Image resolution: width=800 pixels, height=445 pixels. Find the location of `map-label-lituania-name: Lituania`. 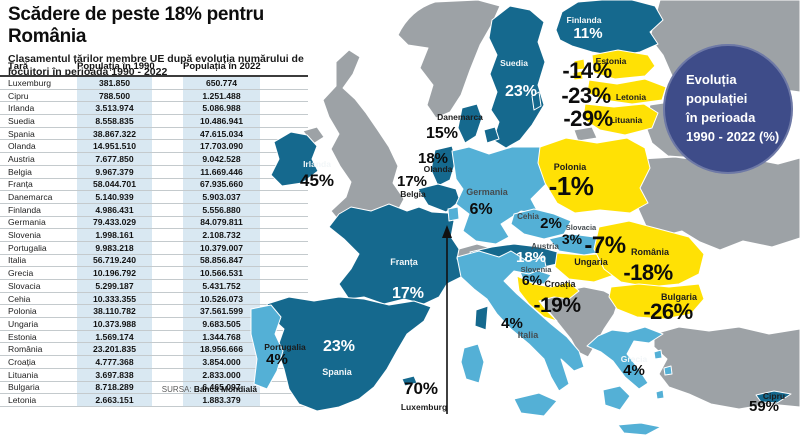

map-label-lituania-name: Lituania is located at coordinates (626, 120).